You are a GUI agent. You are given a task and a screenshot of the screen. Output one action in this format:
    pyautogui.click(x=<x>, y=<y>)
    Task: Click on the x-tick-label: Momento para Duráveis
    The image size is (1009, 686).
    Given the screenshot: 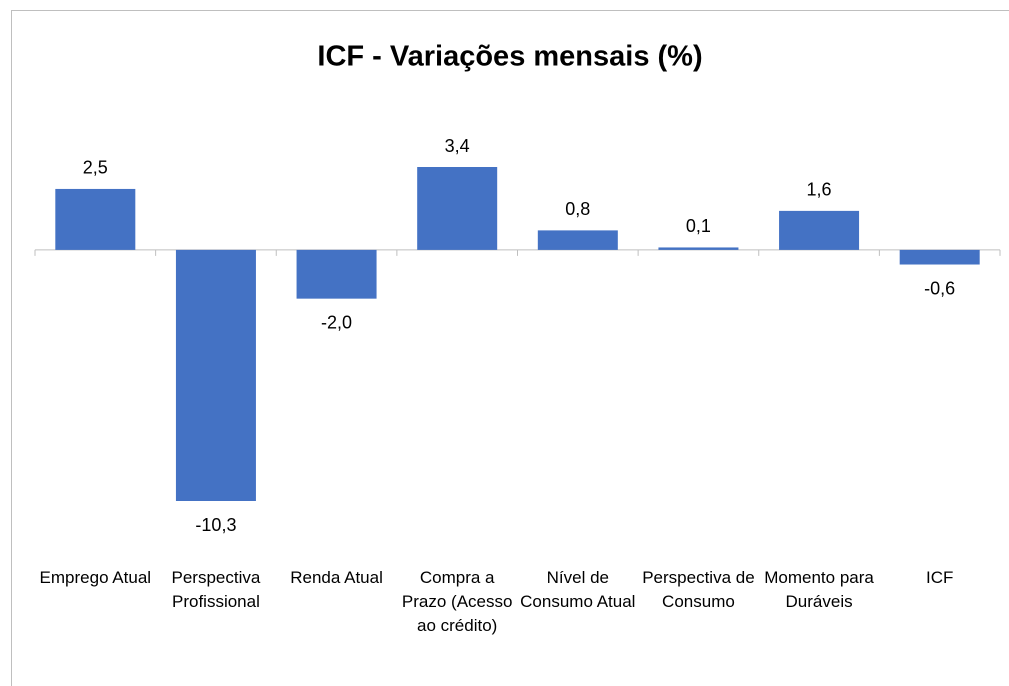 What is the action you would take?
    pyautogui.click(x=819, y=589)
    